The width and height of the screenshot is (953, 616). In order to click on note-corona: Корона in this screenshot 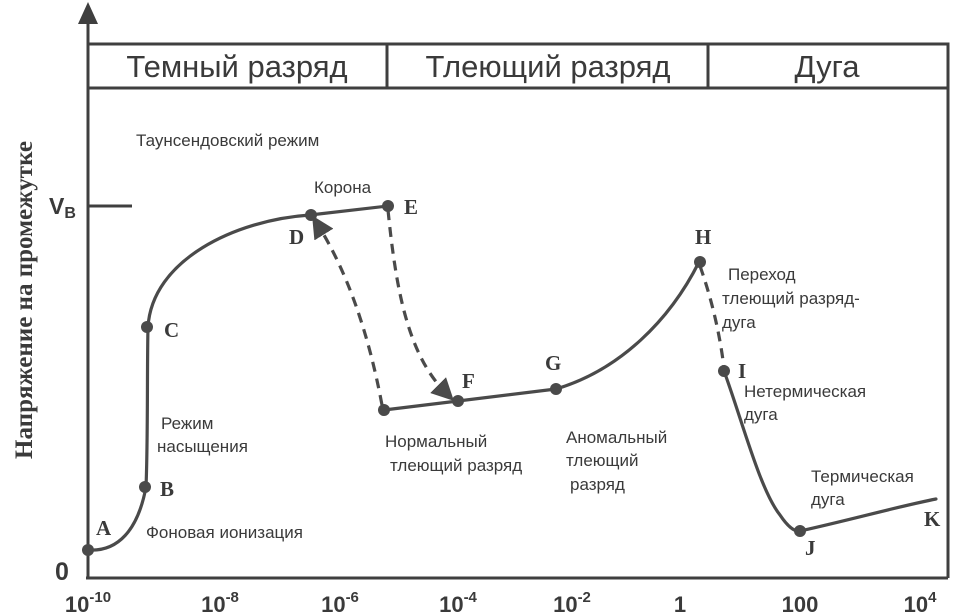, I will do `click(343, 187)`.